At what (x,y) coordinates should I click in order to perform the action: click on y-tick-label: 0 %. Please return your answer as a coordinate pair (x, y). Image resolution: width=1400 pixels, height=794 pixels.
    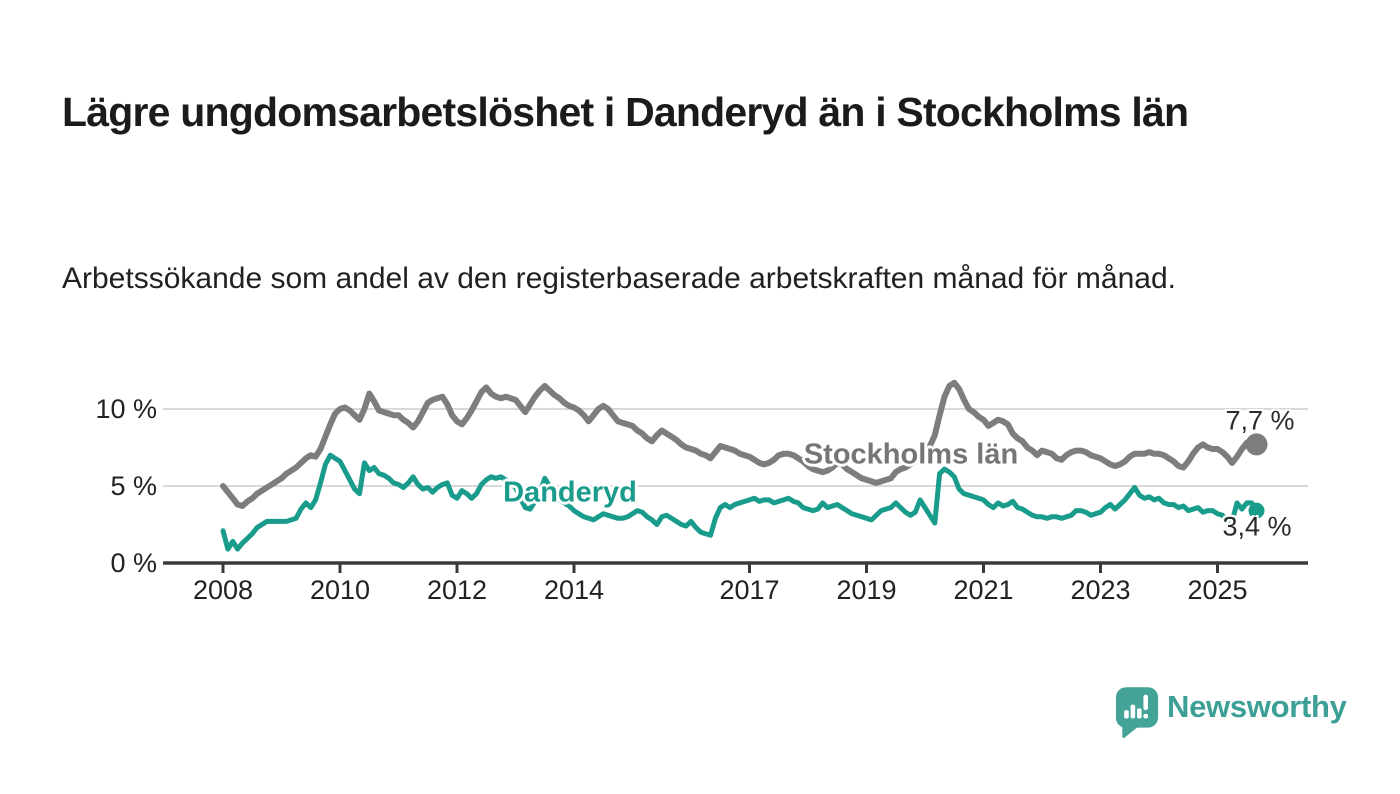
    Looking at the image, I should click on (133, 563).